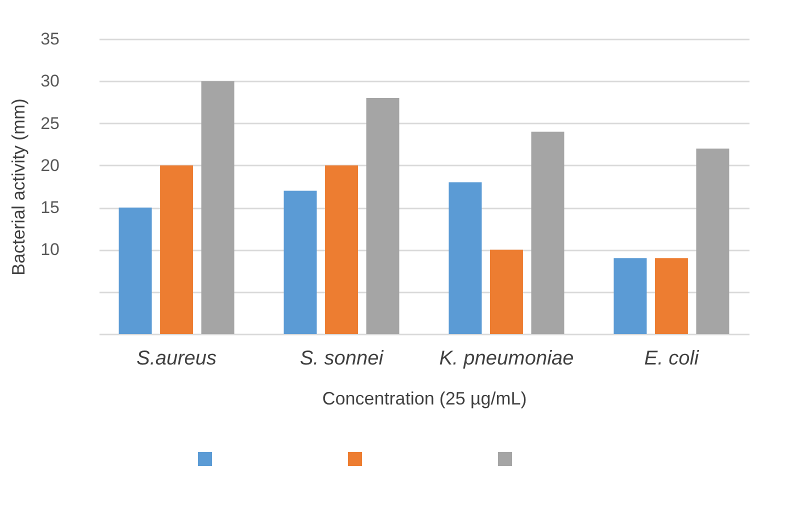 Image resolution: width=787 pixels, height=513 pixels. I want to click on x-axis-title: Concentration (25 µg/mL), so click(424, 398).